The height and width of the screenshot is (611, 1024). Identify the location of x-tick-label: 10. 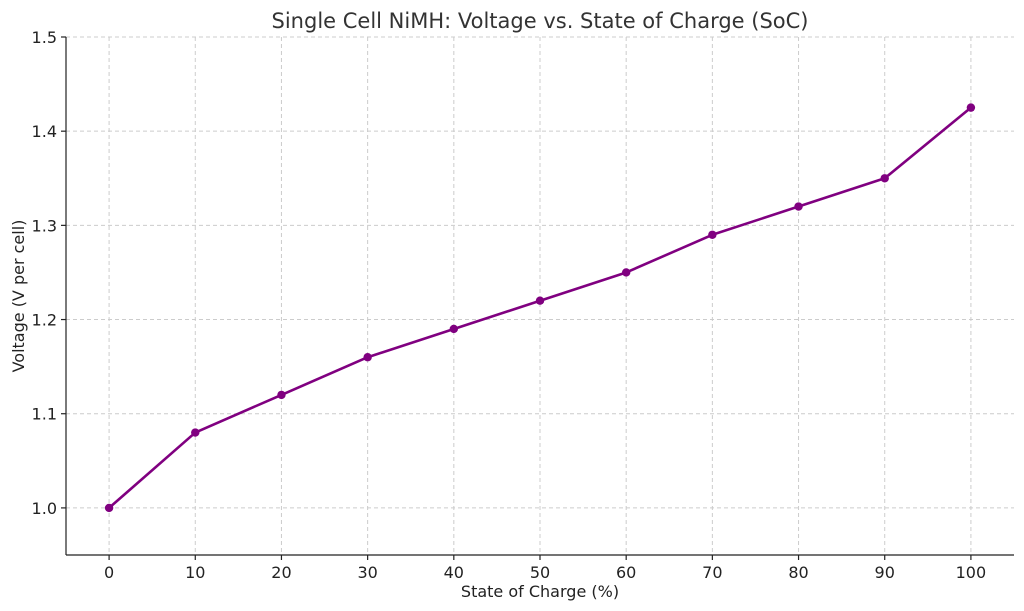
(195, 572).